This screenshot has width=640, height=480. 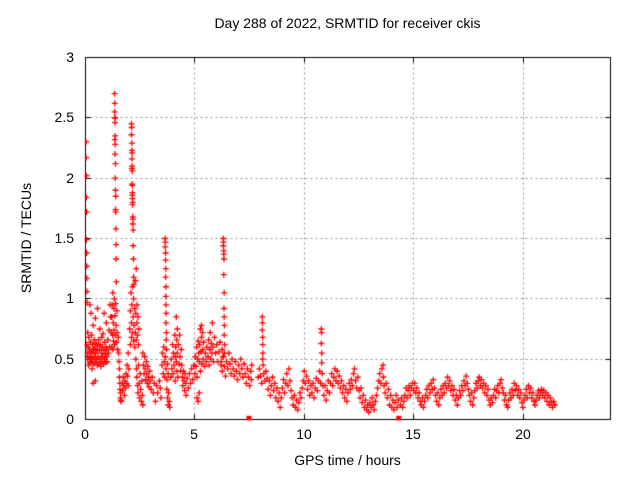 What do you see at coordinates (64, 359) in the screenshot?
I see `y-tick-label: 0.5` at bounding box center [64, 359].